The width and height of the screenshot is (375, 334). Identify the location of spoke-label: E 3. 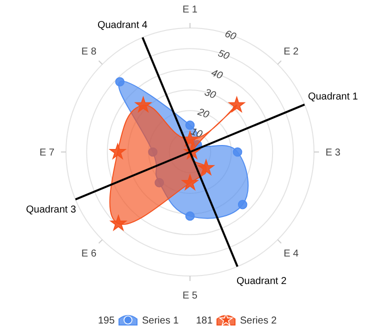
(333, 153).